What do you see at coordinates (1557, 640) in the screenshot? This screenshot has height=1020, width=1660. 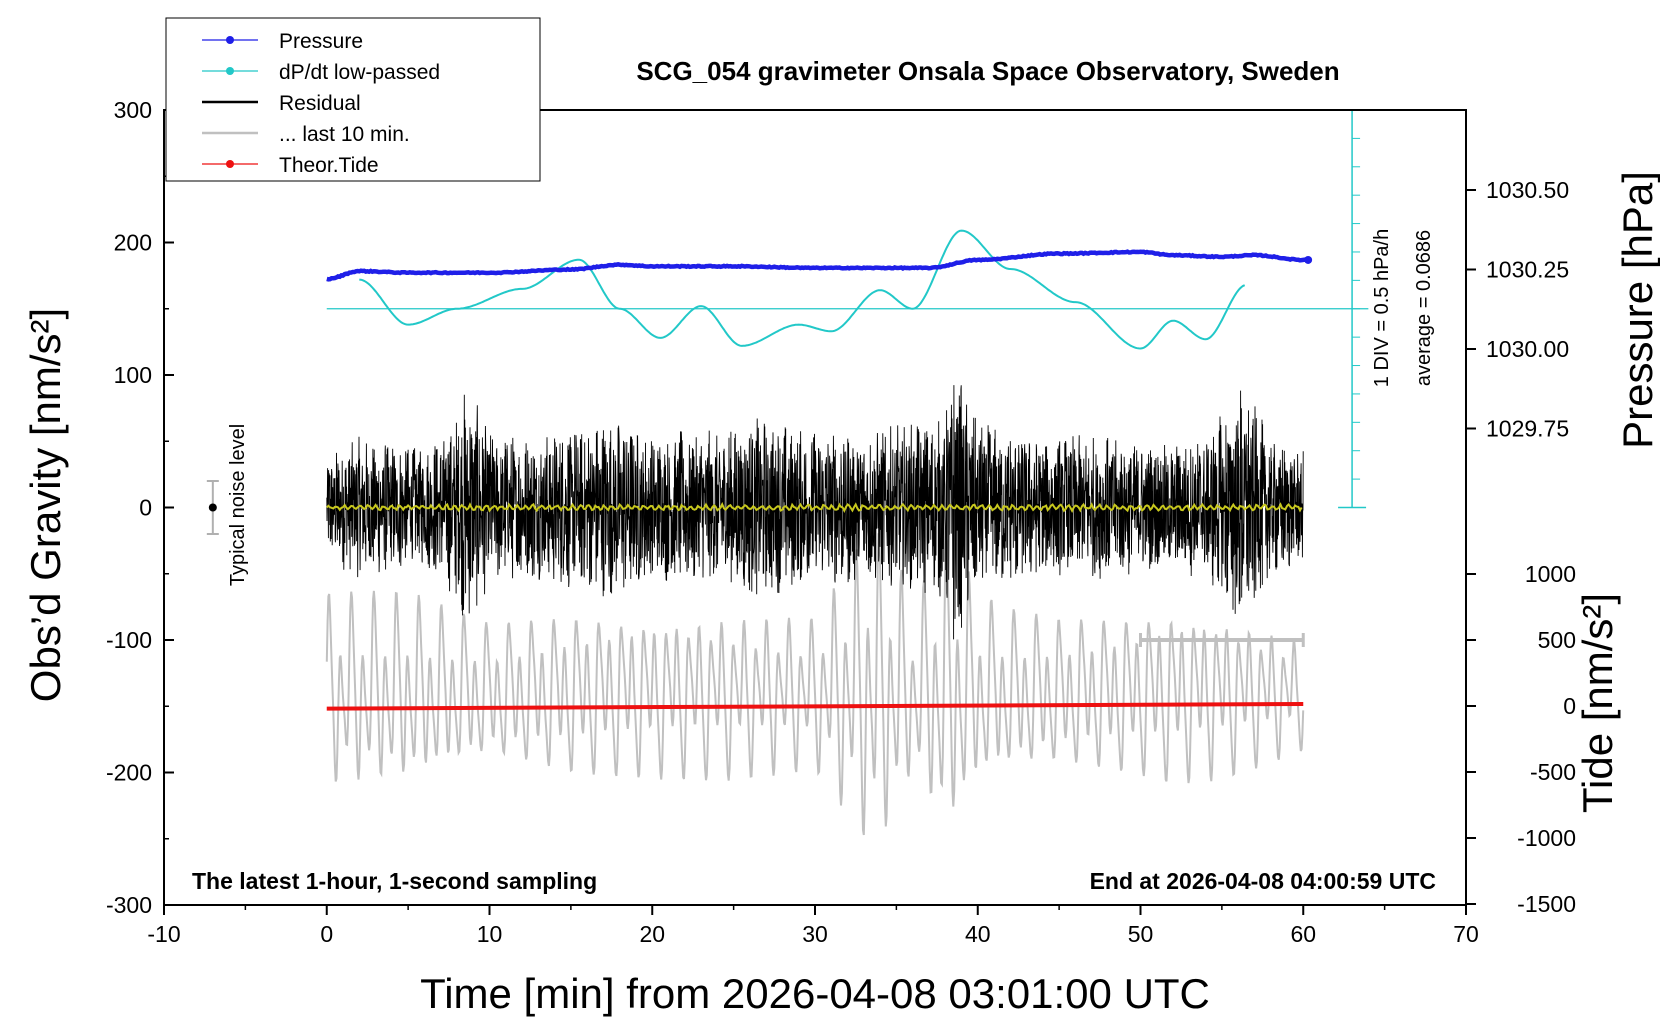 I see `tide-tick-label: 500` at bounding box center [1557, 640].